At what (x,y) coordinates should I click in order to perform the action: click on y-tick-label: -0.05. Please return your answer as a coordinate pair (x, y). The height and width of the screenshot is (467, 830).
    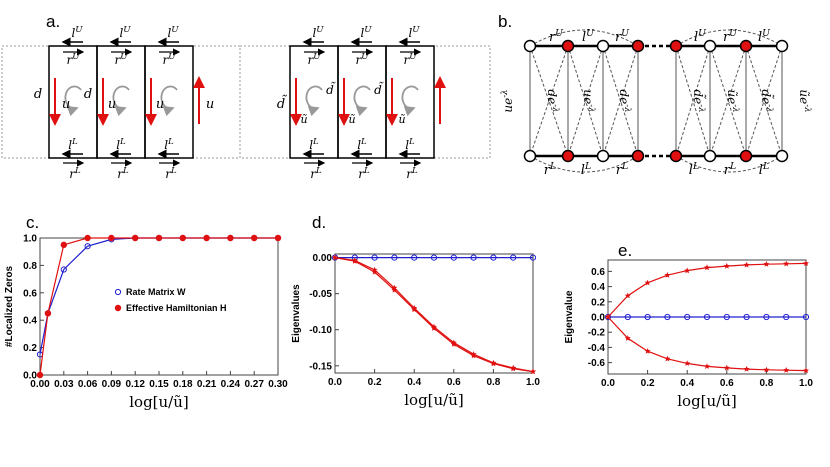
    Looking at the image, I should click on (320, 294).